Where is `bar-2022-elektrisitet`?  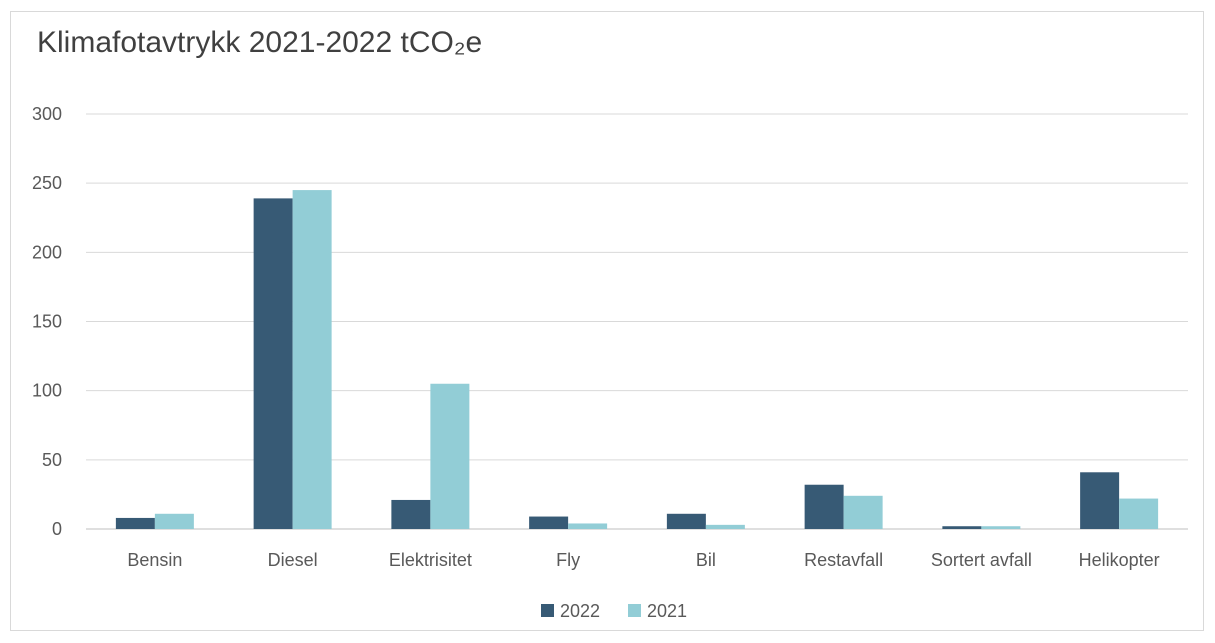 bar-2022-elektrisitet is located at coordinates (411, 514).